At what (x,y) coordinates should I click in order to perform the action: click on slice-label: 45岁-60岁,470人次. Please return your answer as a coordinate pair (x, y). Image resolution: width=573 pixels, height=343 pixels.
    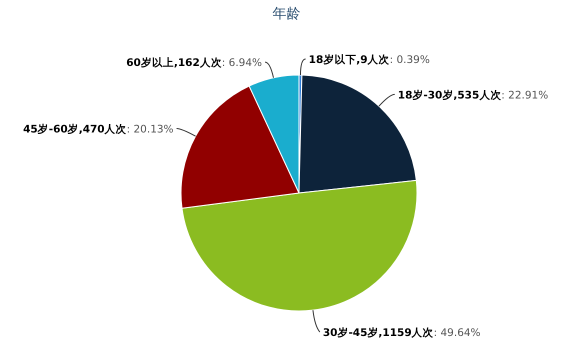
    Looking at the image, I should click on (75, 129).